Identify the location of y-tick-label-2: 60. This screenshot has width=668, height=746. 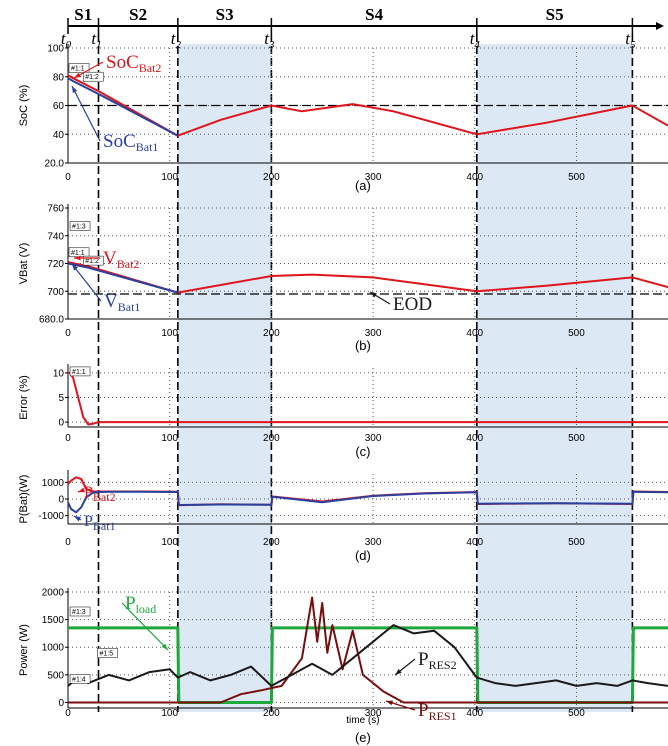
(59, 106).